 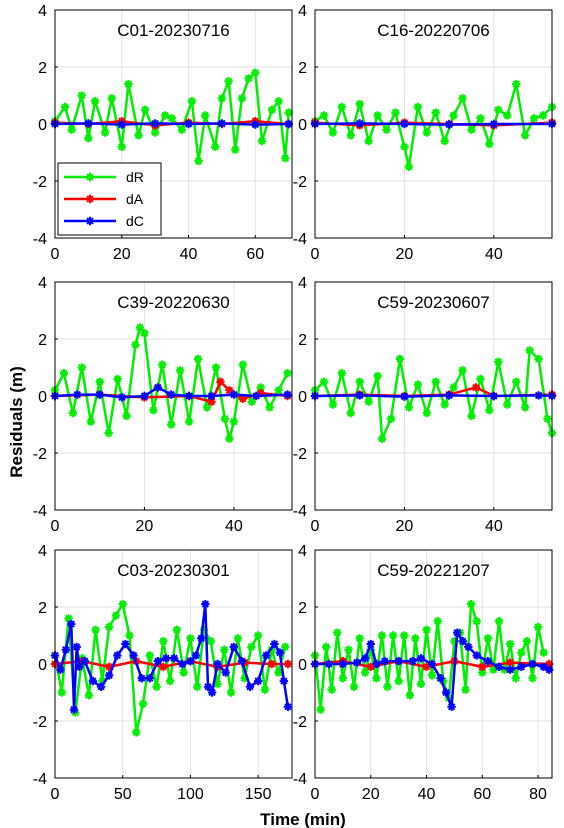 What do you see at coordinates (432, 669) in the screenshot?
I see `series-dC` at bounding box center [432, 669].